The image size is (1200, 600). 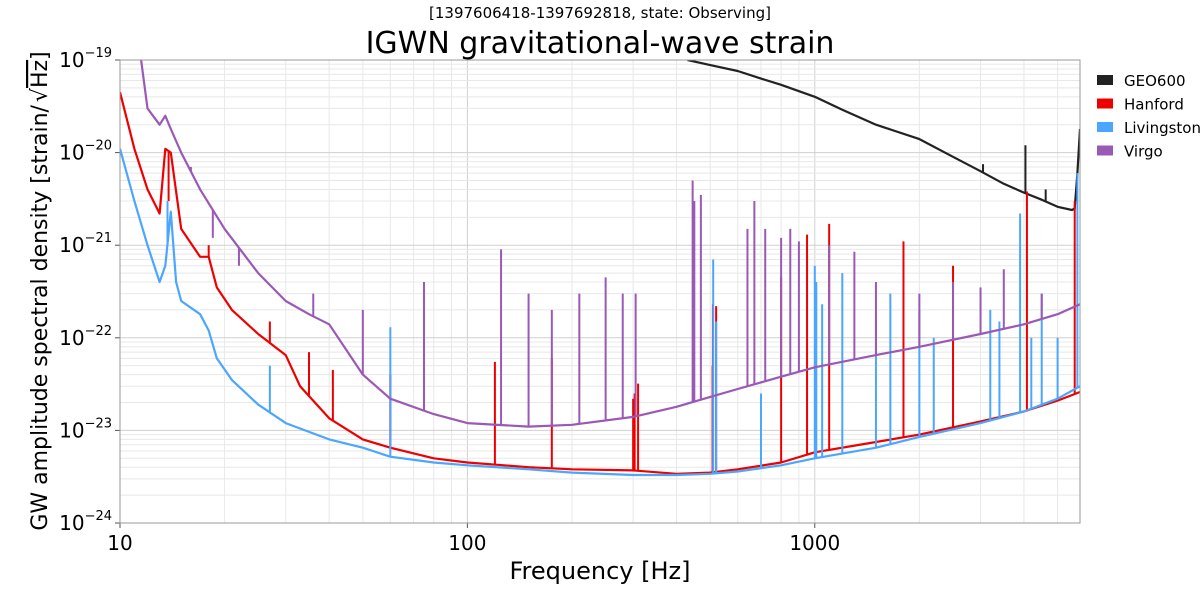 What do you see at coordinates (40, 74) in the screenshot?
I see `y-axis-label-sqrt-arg: Hz` at bounding box center [40, 74].